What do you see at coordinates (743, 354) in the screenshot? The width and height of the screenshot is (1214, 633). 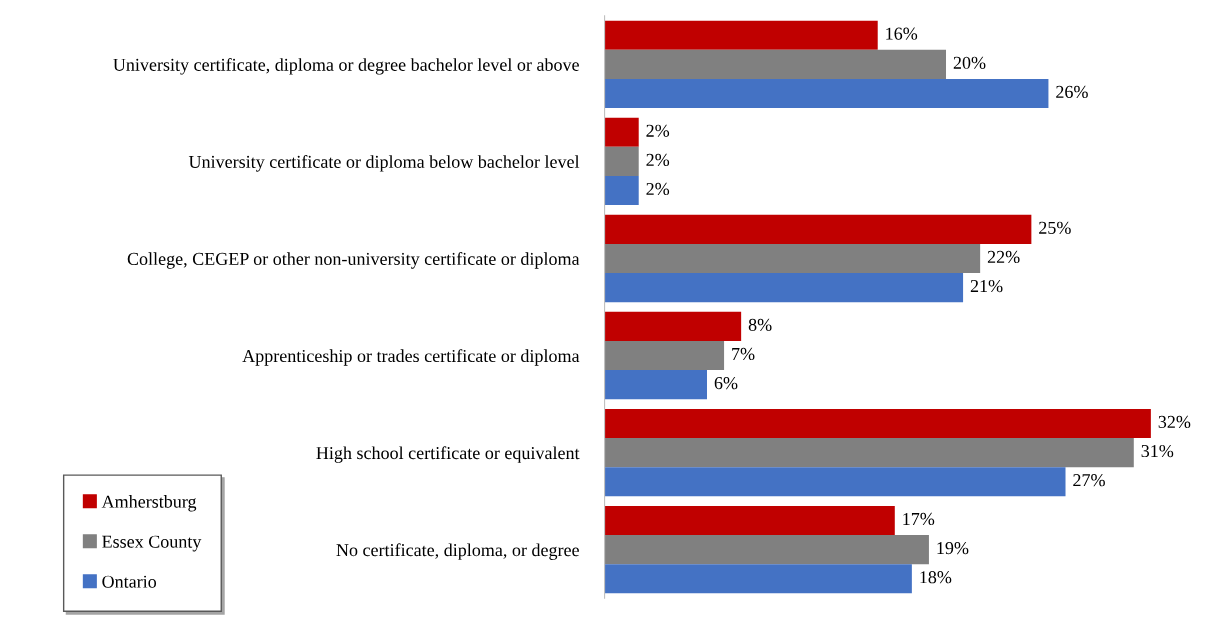 I see `data-label: 7%` at bounding box center [743, 354].